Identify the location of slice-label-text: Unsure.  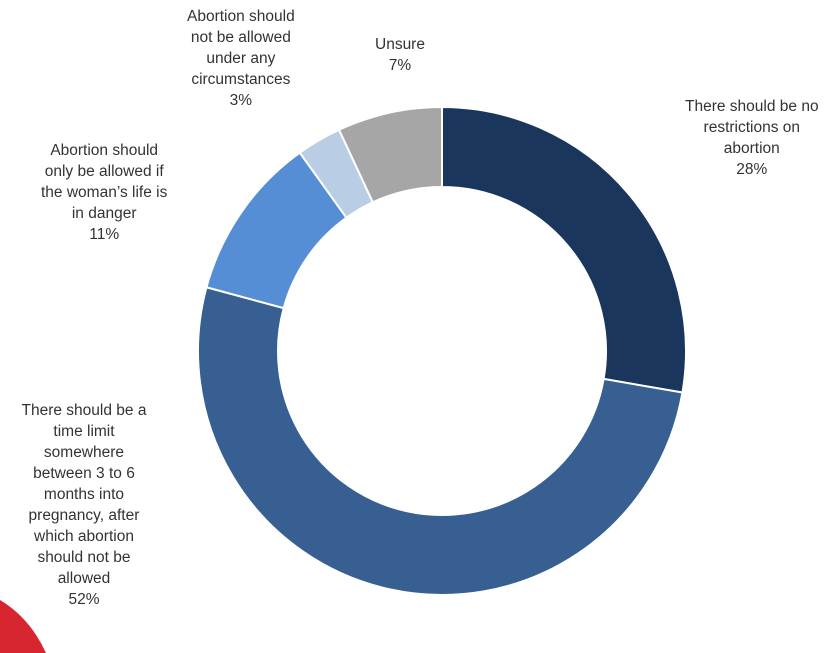
(400, 44).